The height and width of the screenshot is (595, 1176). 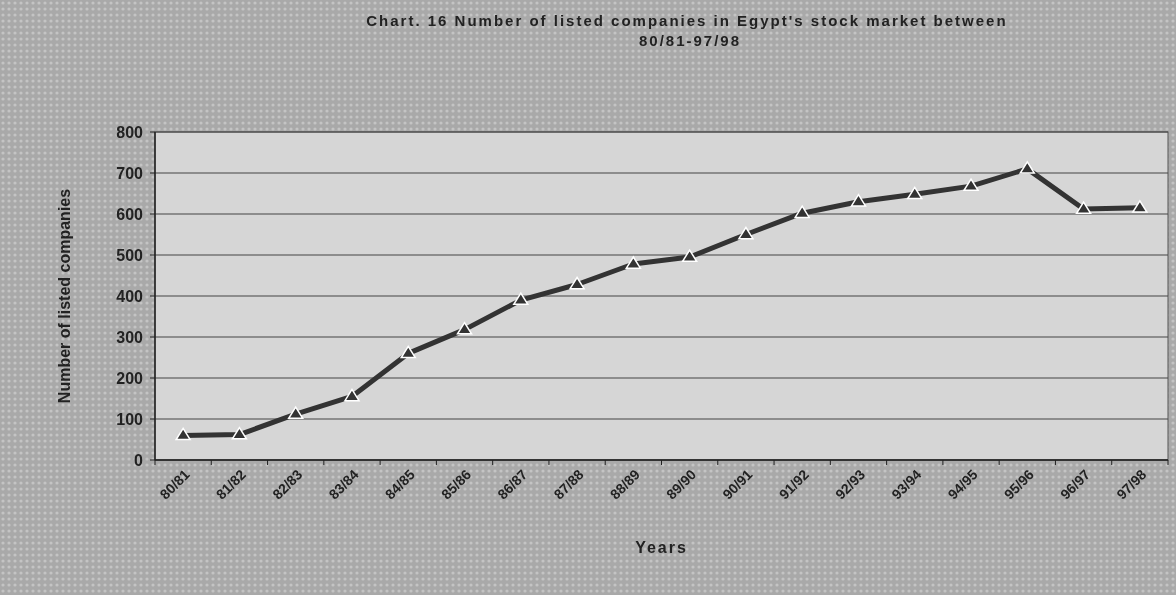 What do you see at coordinates (130, 214) in the screenshot?
I see `y-tick-label: 600` at bounding box center [130, 214].